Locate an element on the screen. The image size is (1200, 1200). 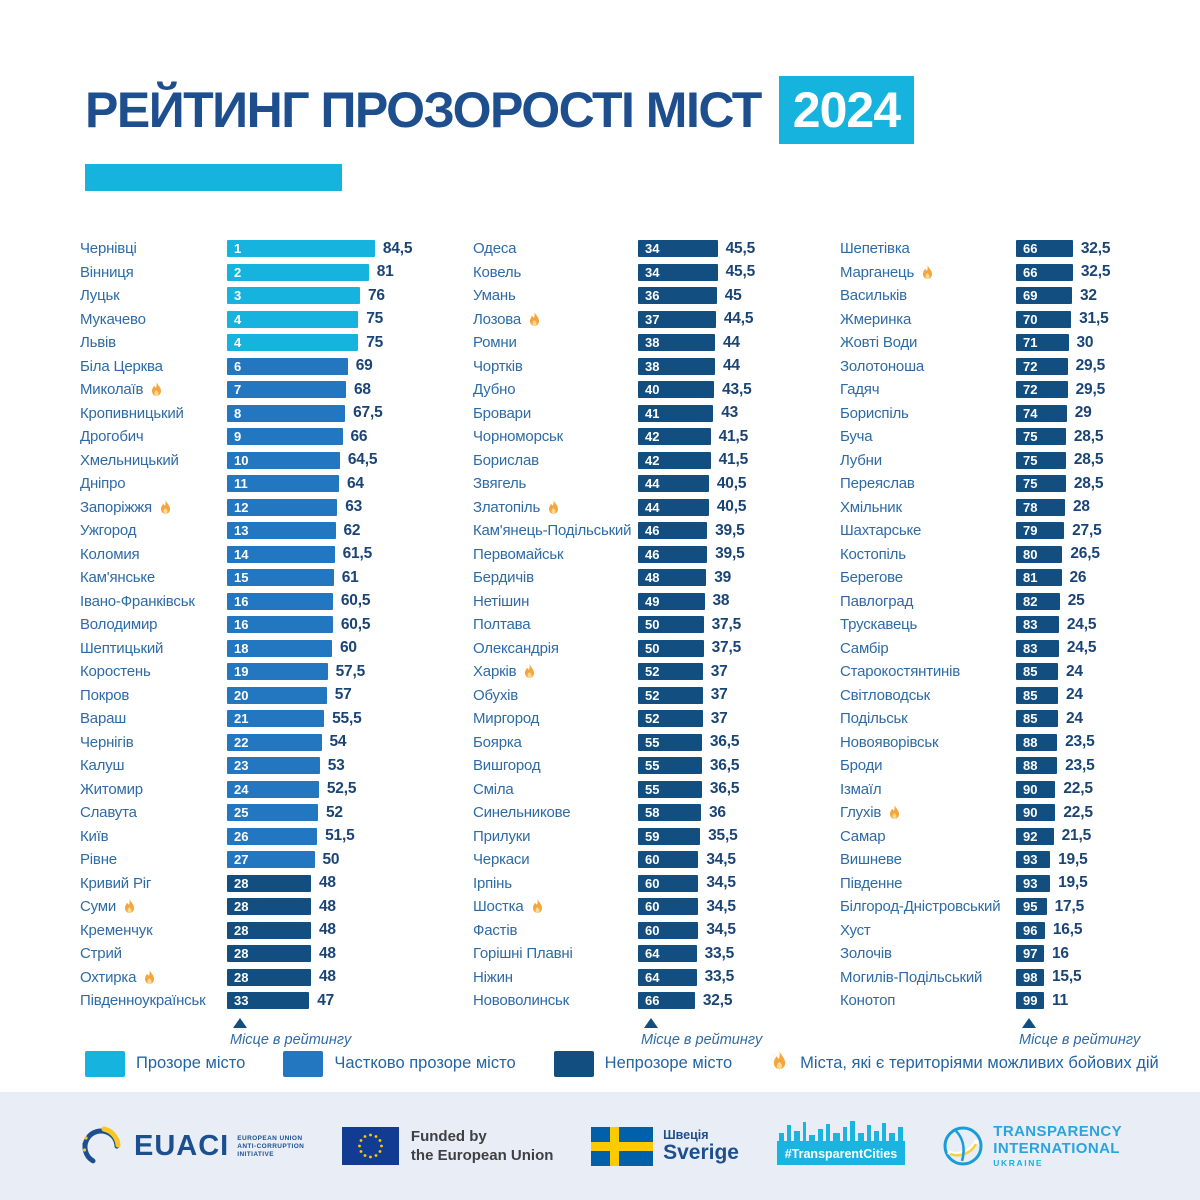
rank-label: 7 is located at coordinates (238, 390).